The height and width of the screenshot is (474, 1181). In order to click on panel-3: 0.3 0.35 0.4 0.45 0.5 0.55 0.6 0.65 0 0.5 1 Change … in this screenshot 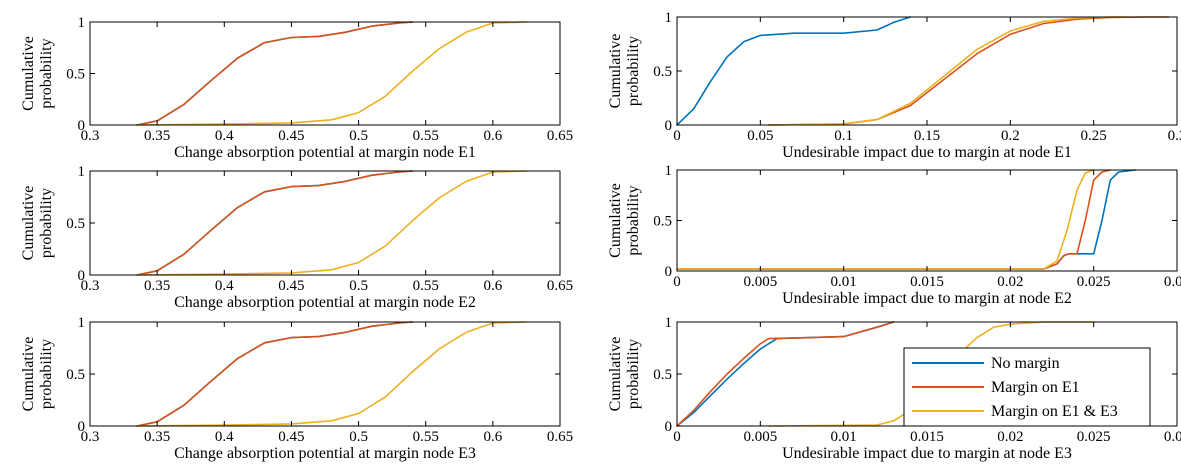, I will do `click(296, 237)`.